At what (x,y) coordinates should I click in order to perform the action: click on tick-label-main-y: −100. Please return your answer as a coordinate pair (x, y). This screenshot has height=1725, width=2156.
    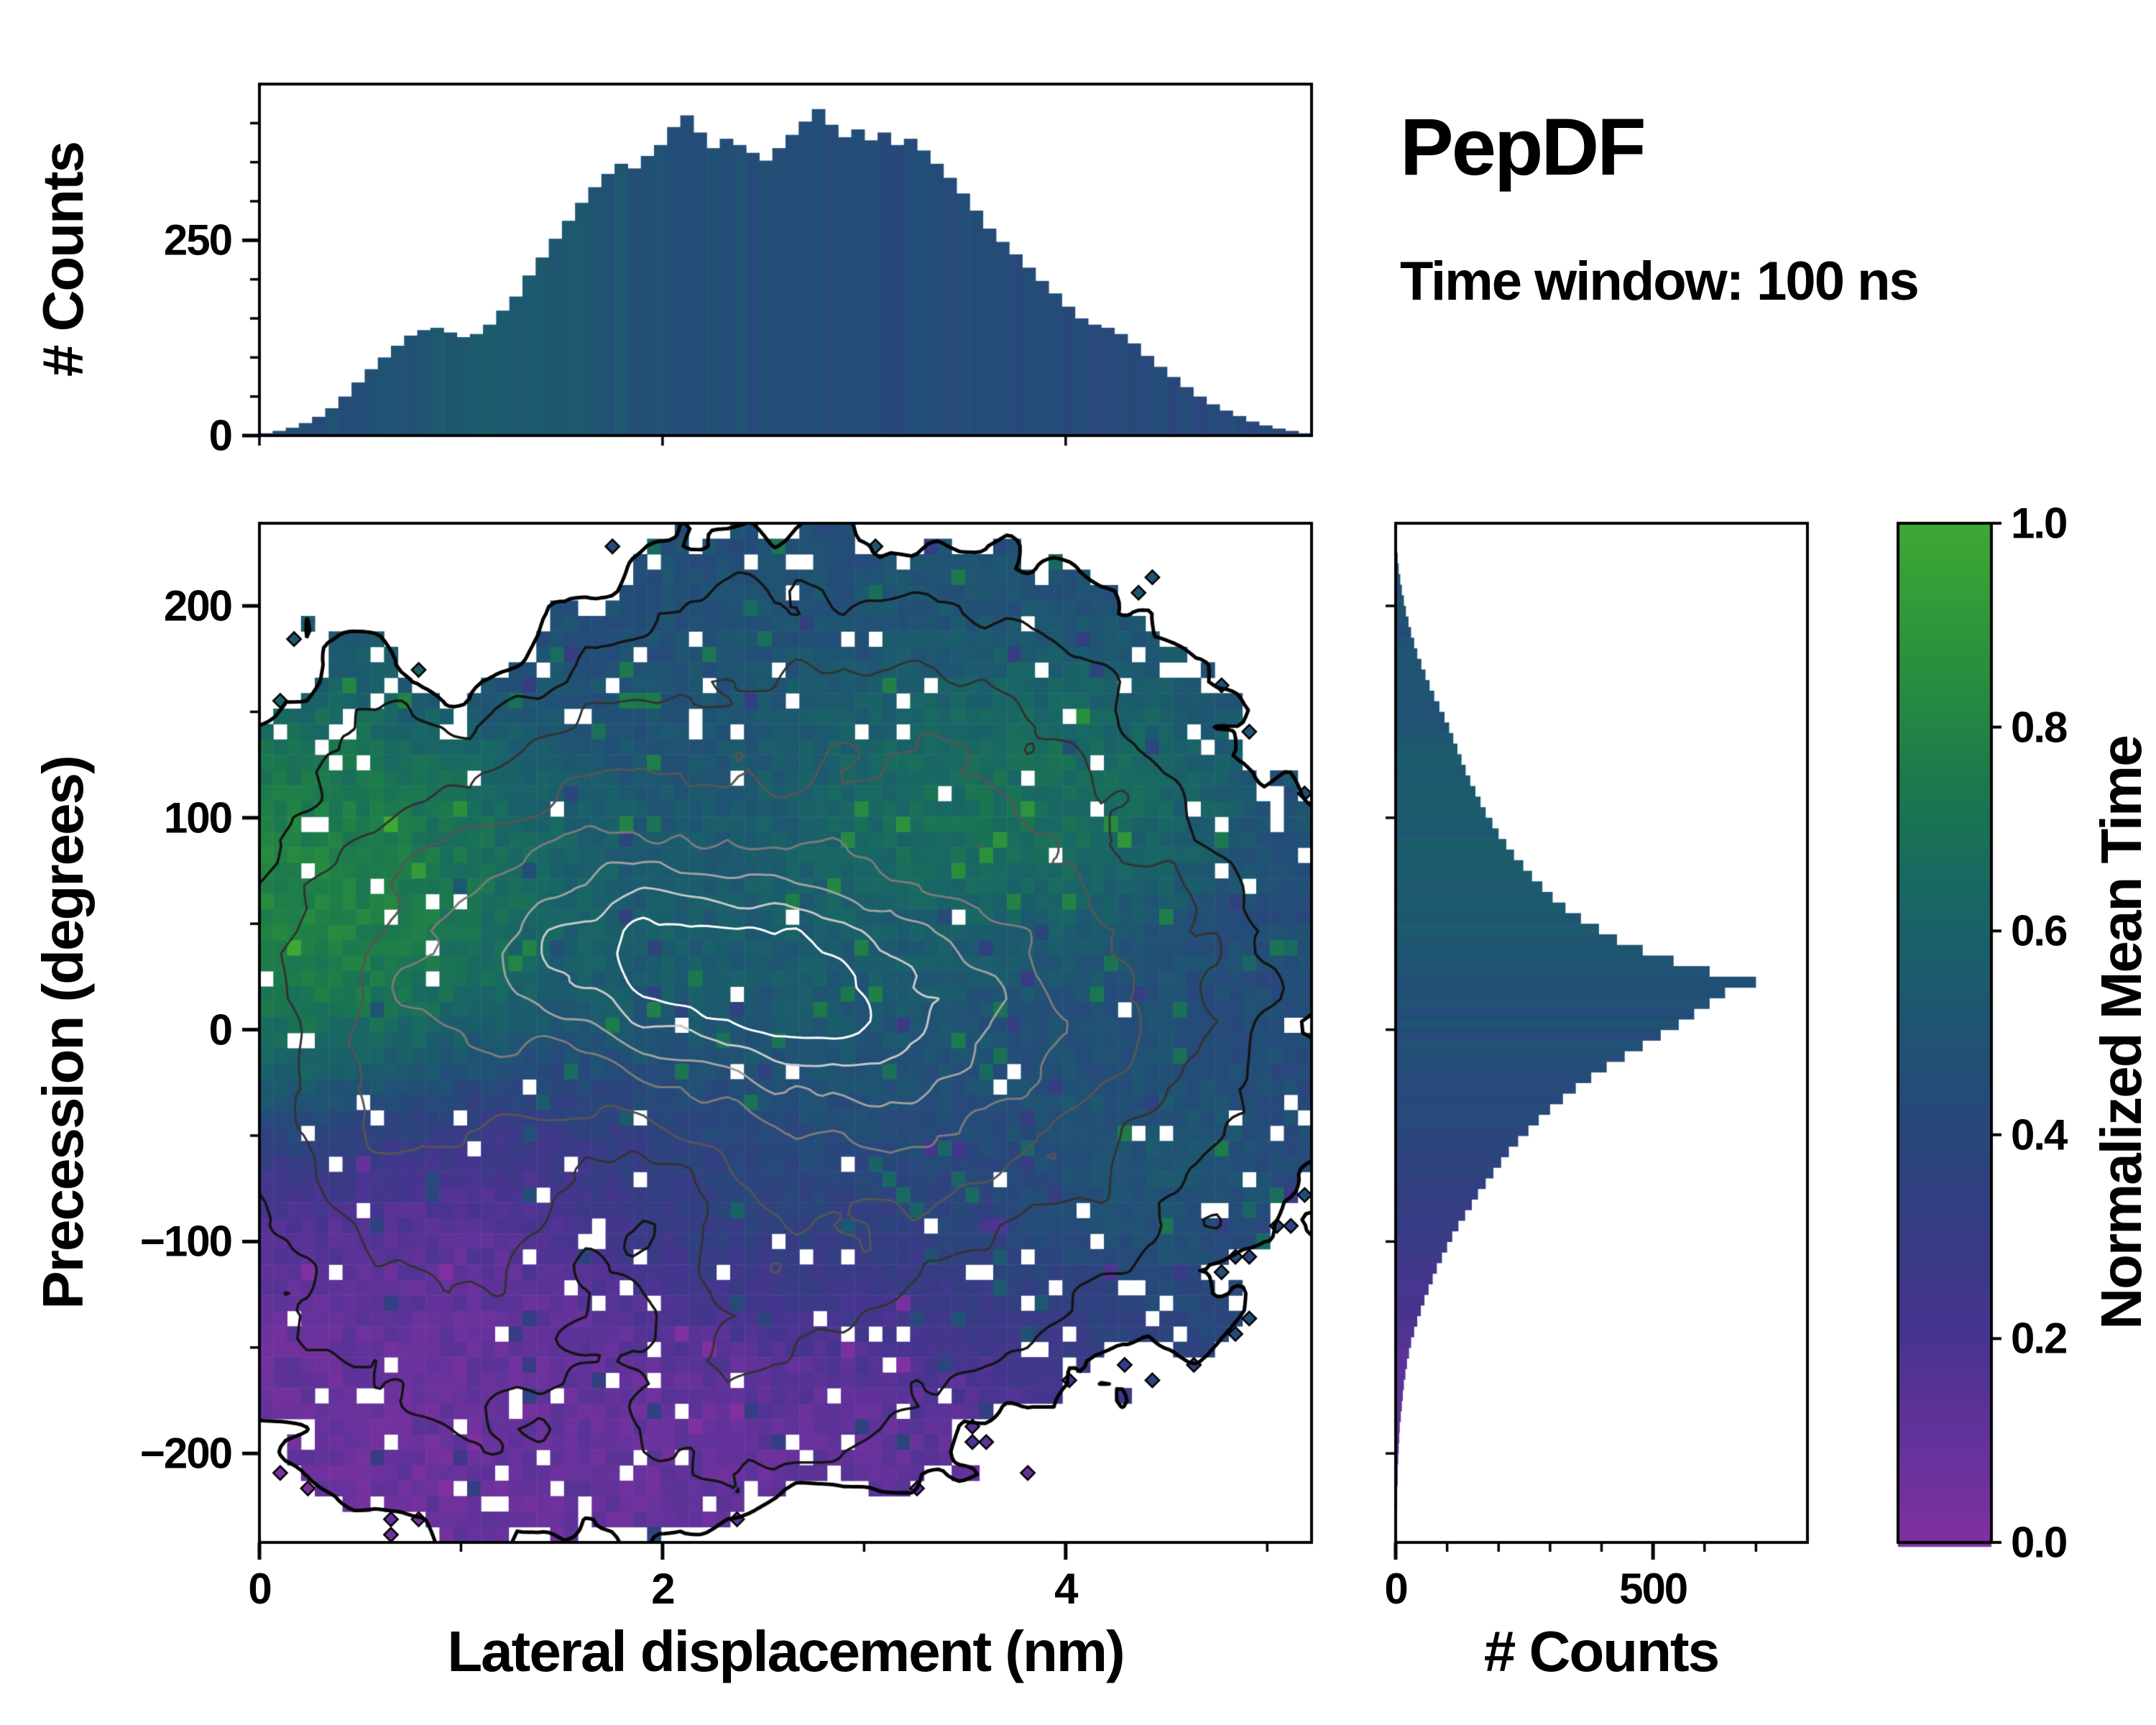
    Looking at the image, I should click on (186, 1241).